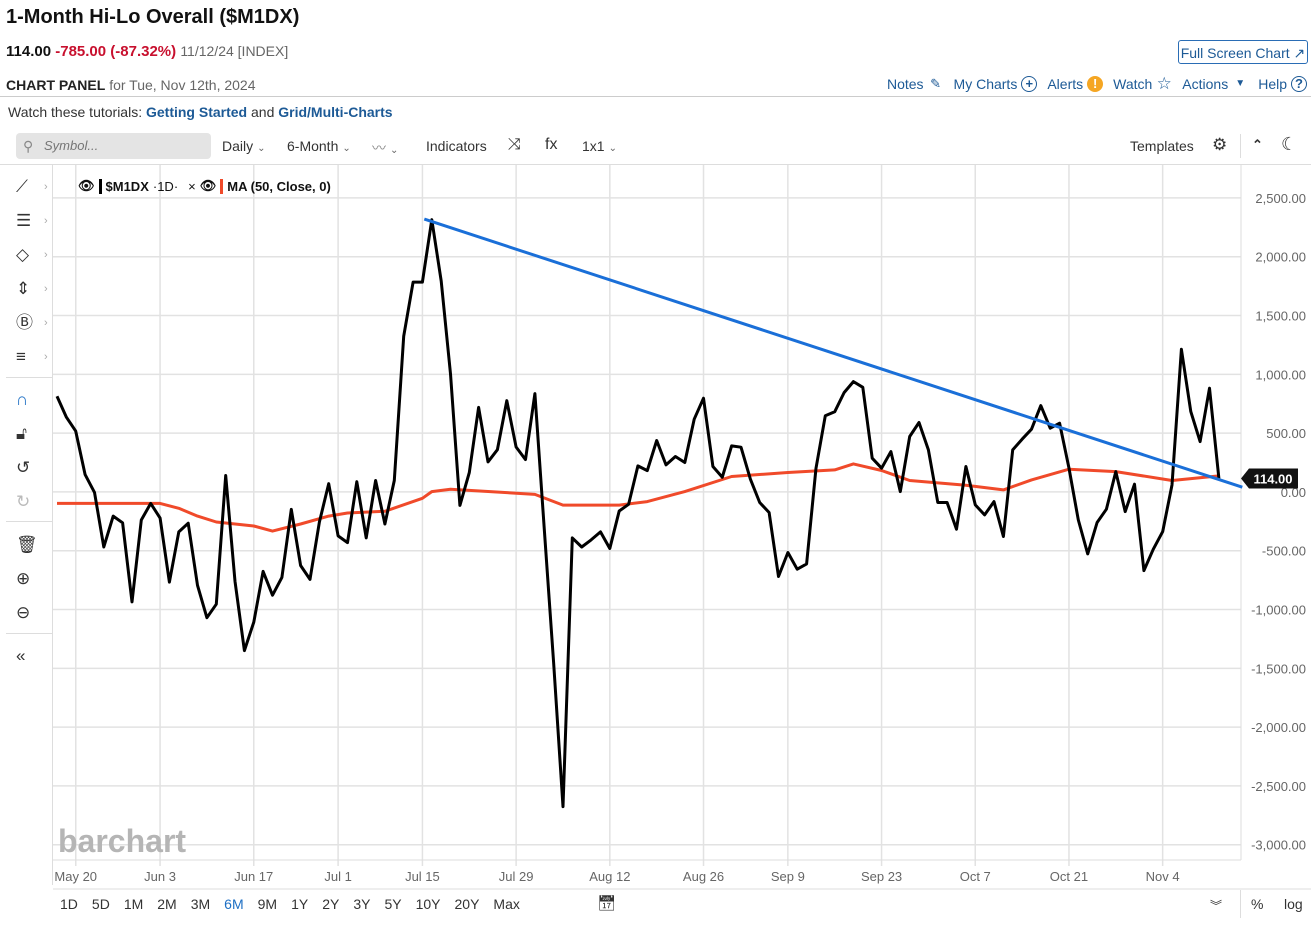 This screenshot has width=1311, height=939. I want to click on dark-mode-moon-icon: ☾, so click(1289, 144).